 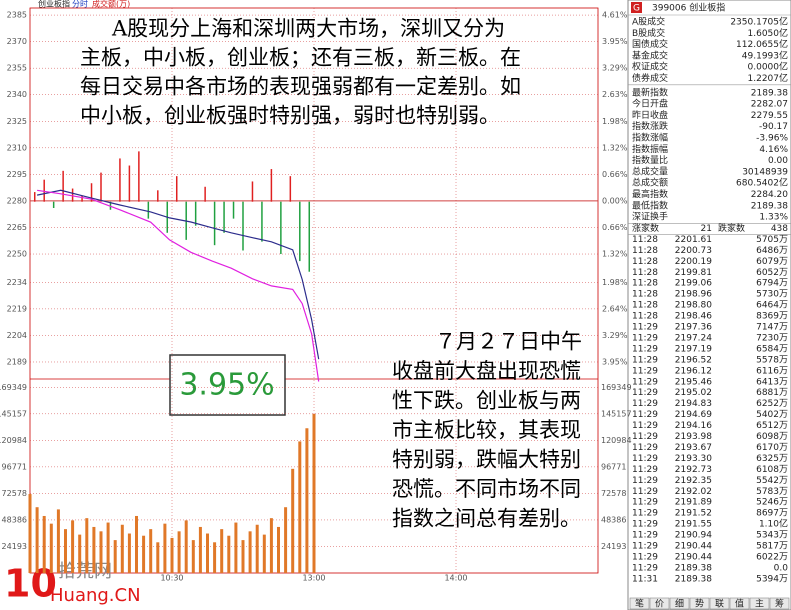 What do you see at coordinates (693, 306) in the screenshot?
I see `tick-price: 2198.80` at bounding box center [693, 306].